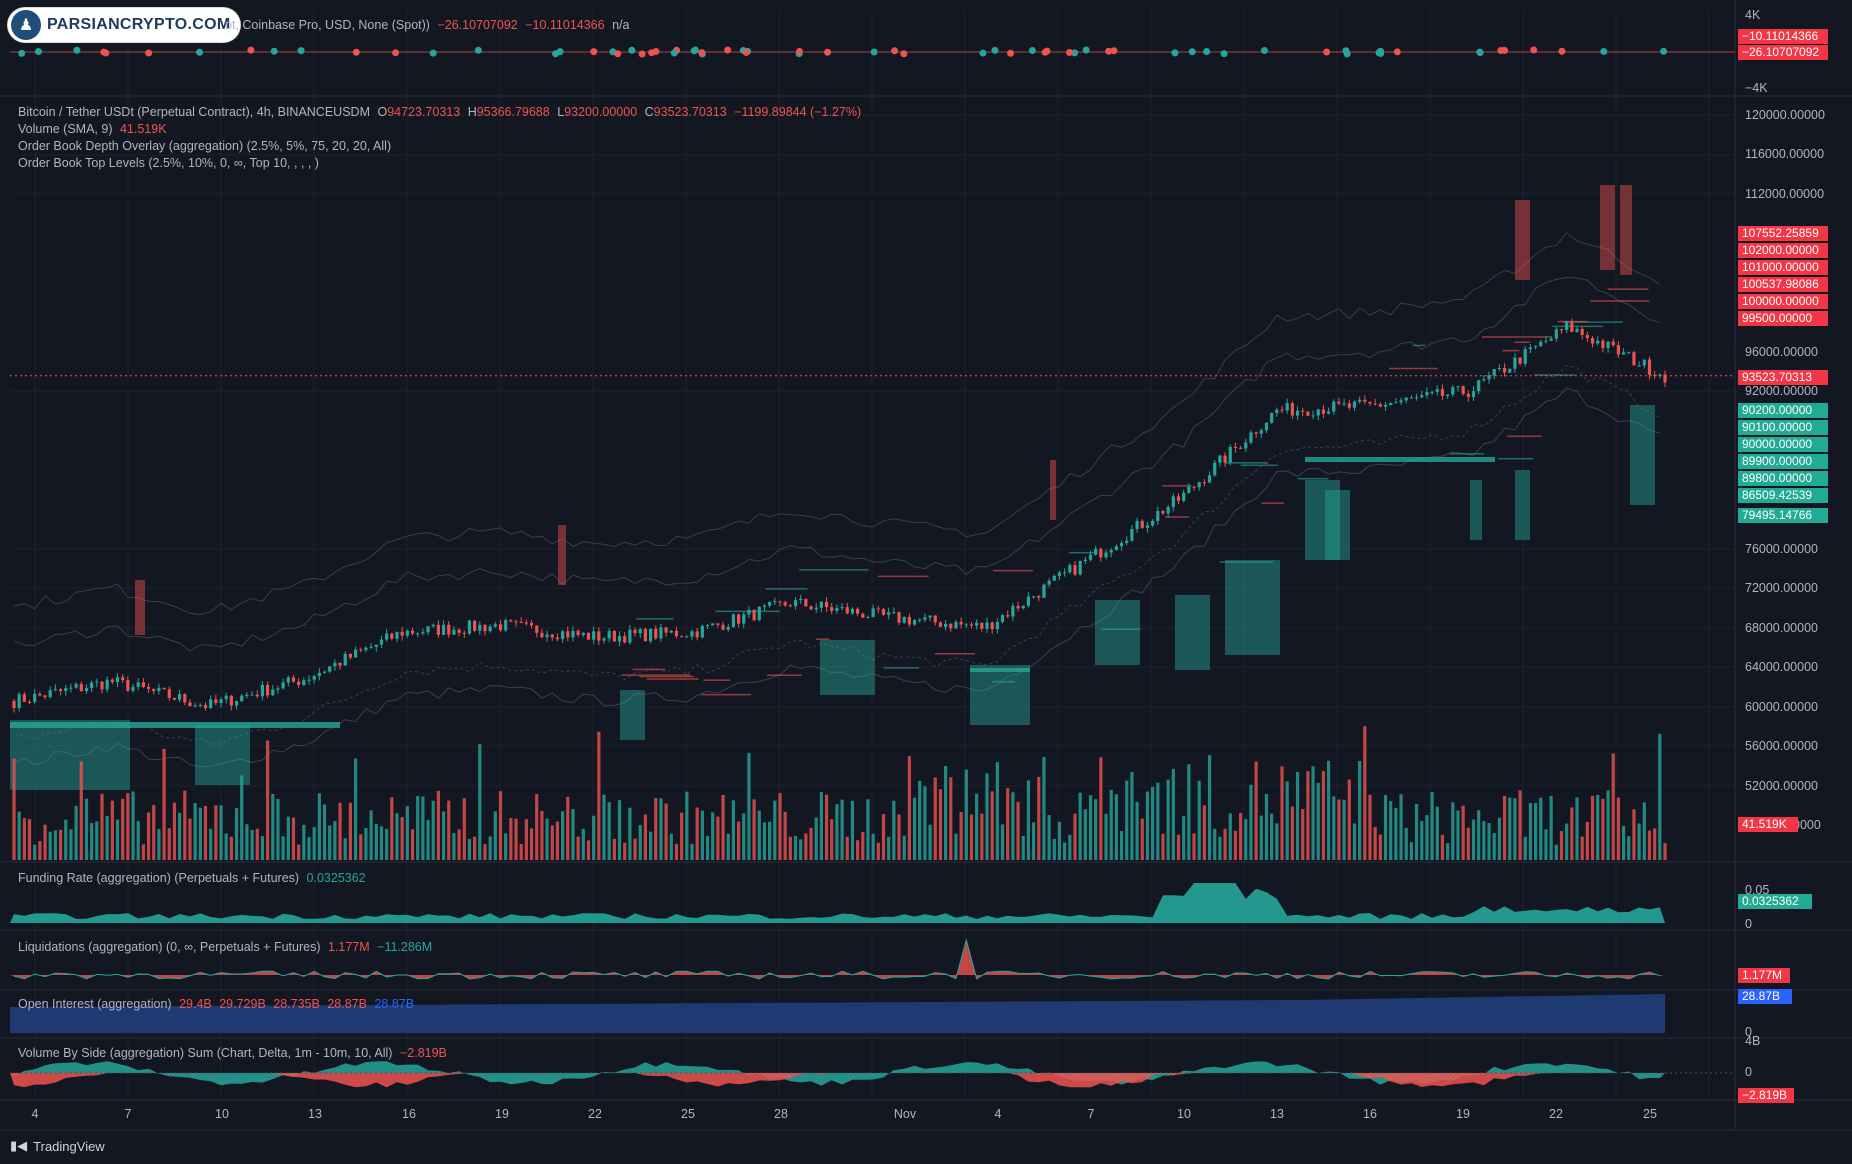  Describe the element at coordinates (1476, 510) in the screenshot. I see `order-book-block` at that location.